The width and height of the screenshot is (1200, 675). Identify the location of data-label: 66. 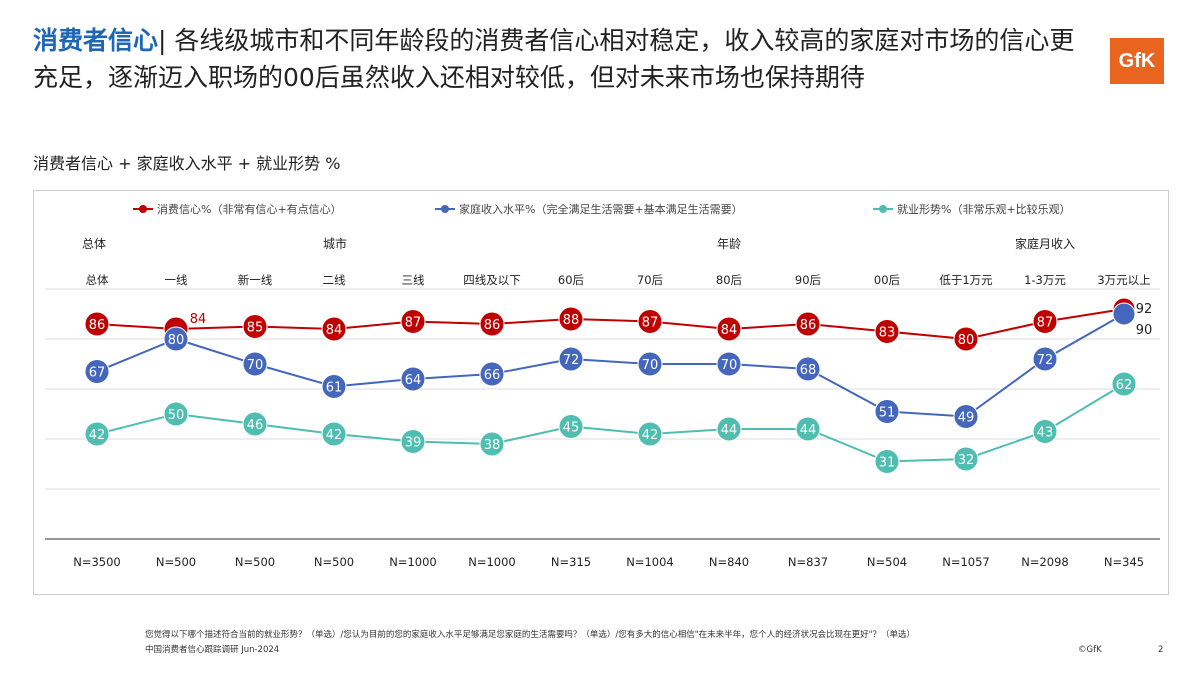
(492, 375).